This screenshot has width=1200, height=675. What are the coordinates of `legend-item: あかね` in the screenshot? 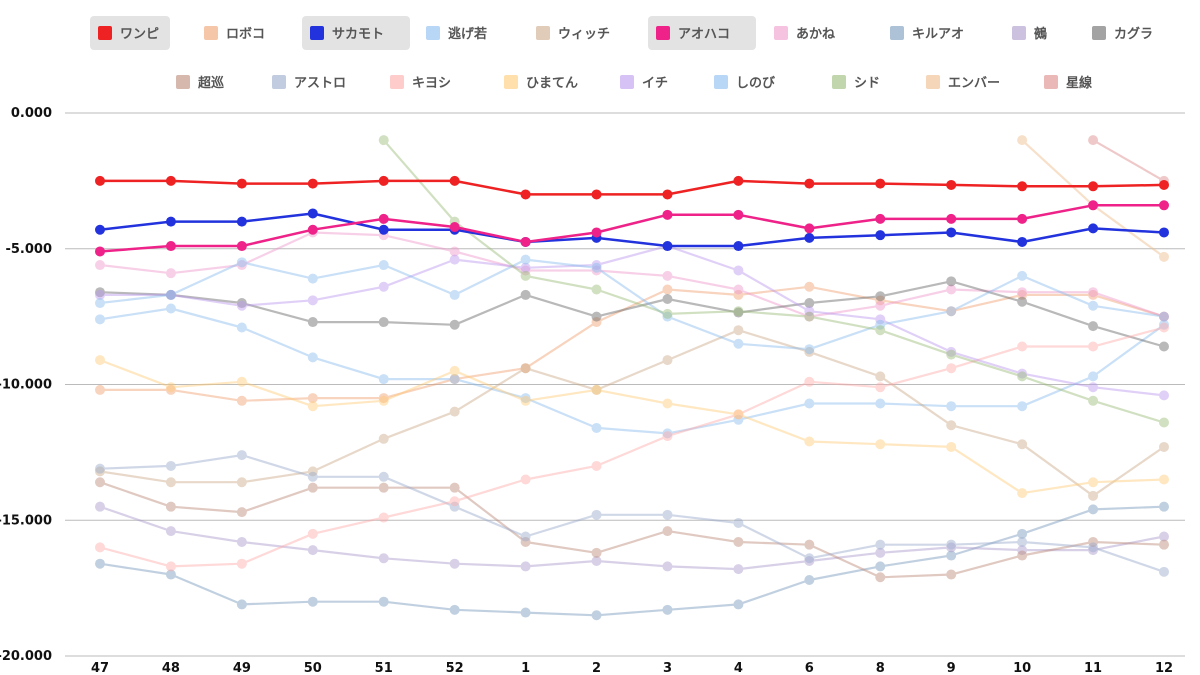 It's located at (804, 34).